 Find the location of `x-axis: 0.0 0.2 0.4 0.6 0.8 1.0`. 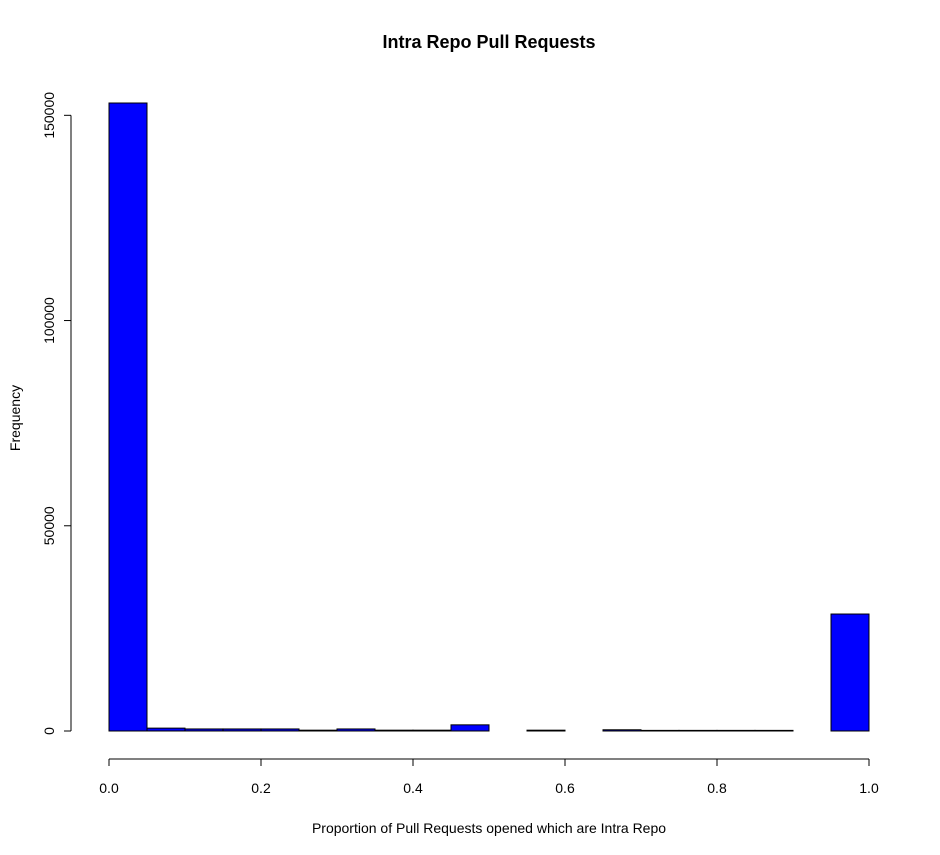

x-axis: 0.0 0.2 0.4 0.6 0.8 1.0 is located at coordinates (489, 777).